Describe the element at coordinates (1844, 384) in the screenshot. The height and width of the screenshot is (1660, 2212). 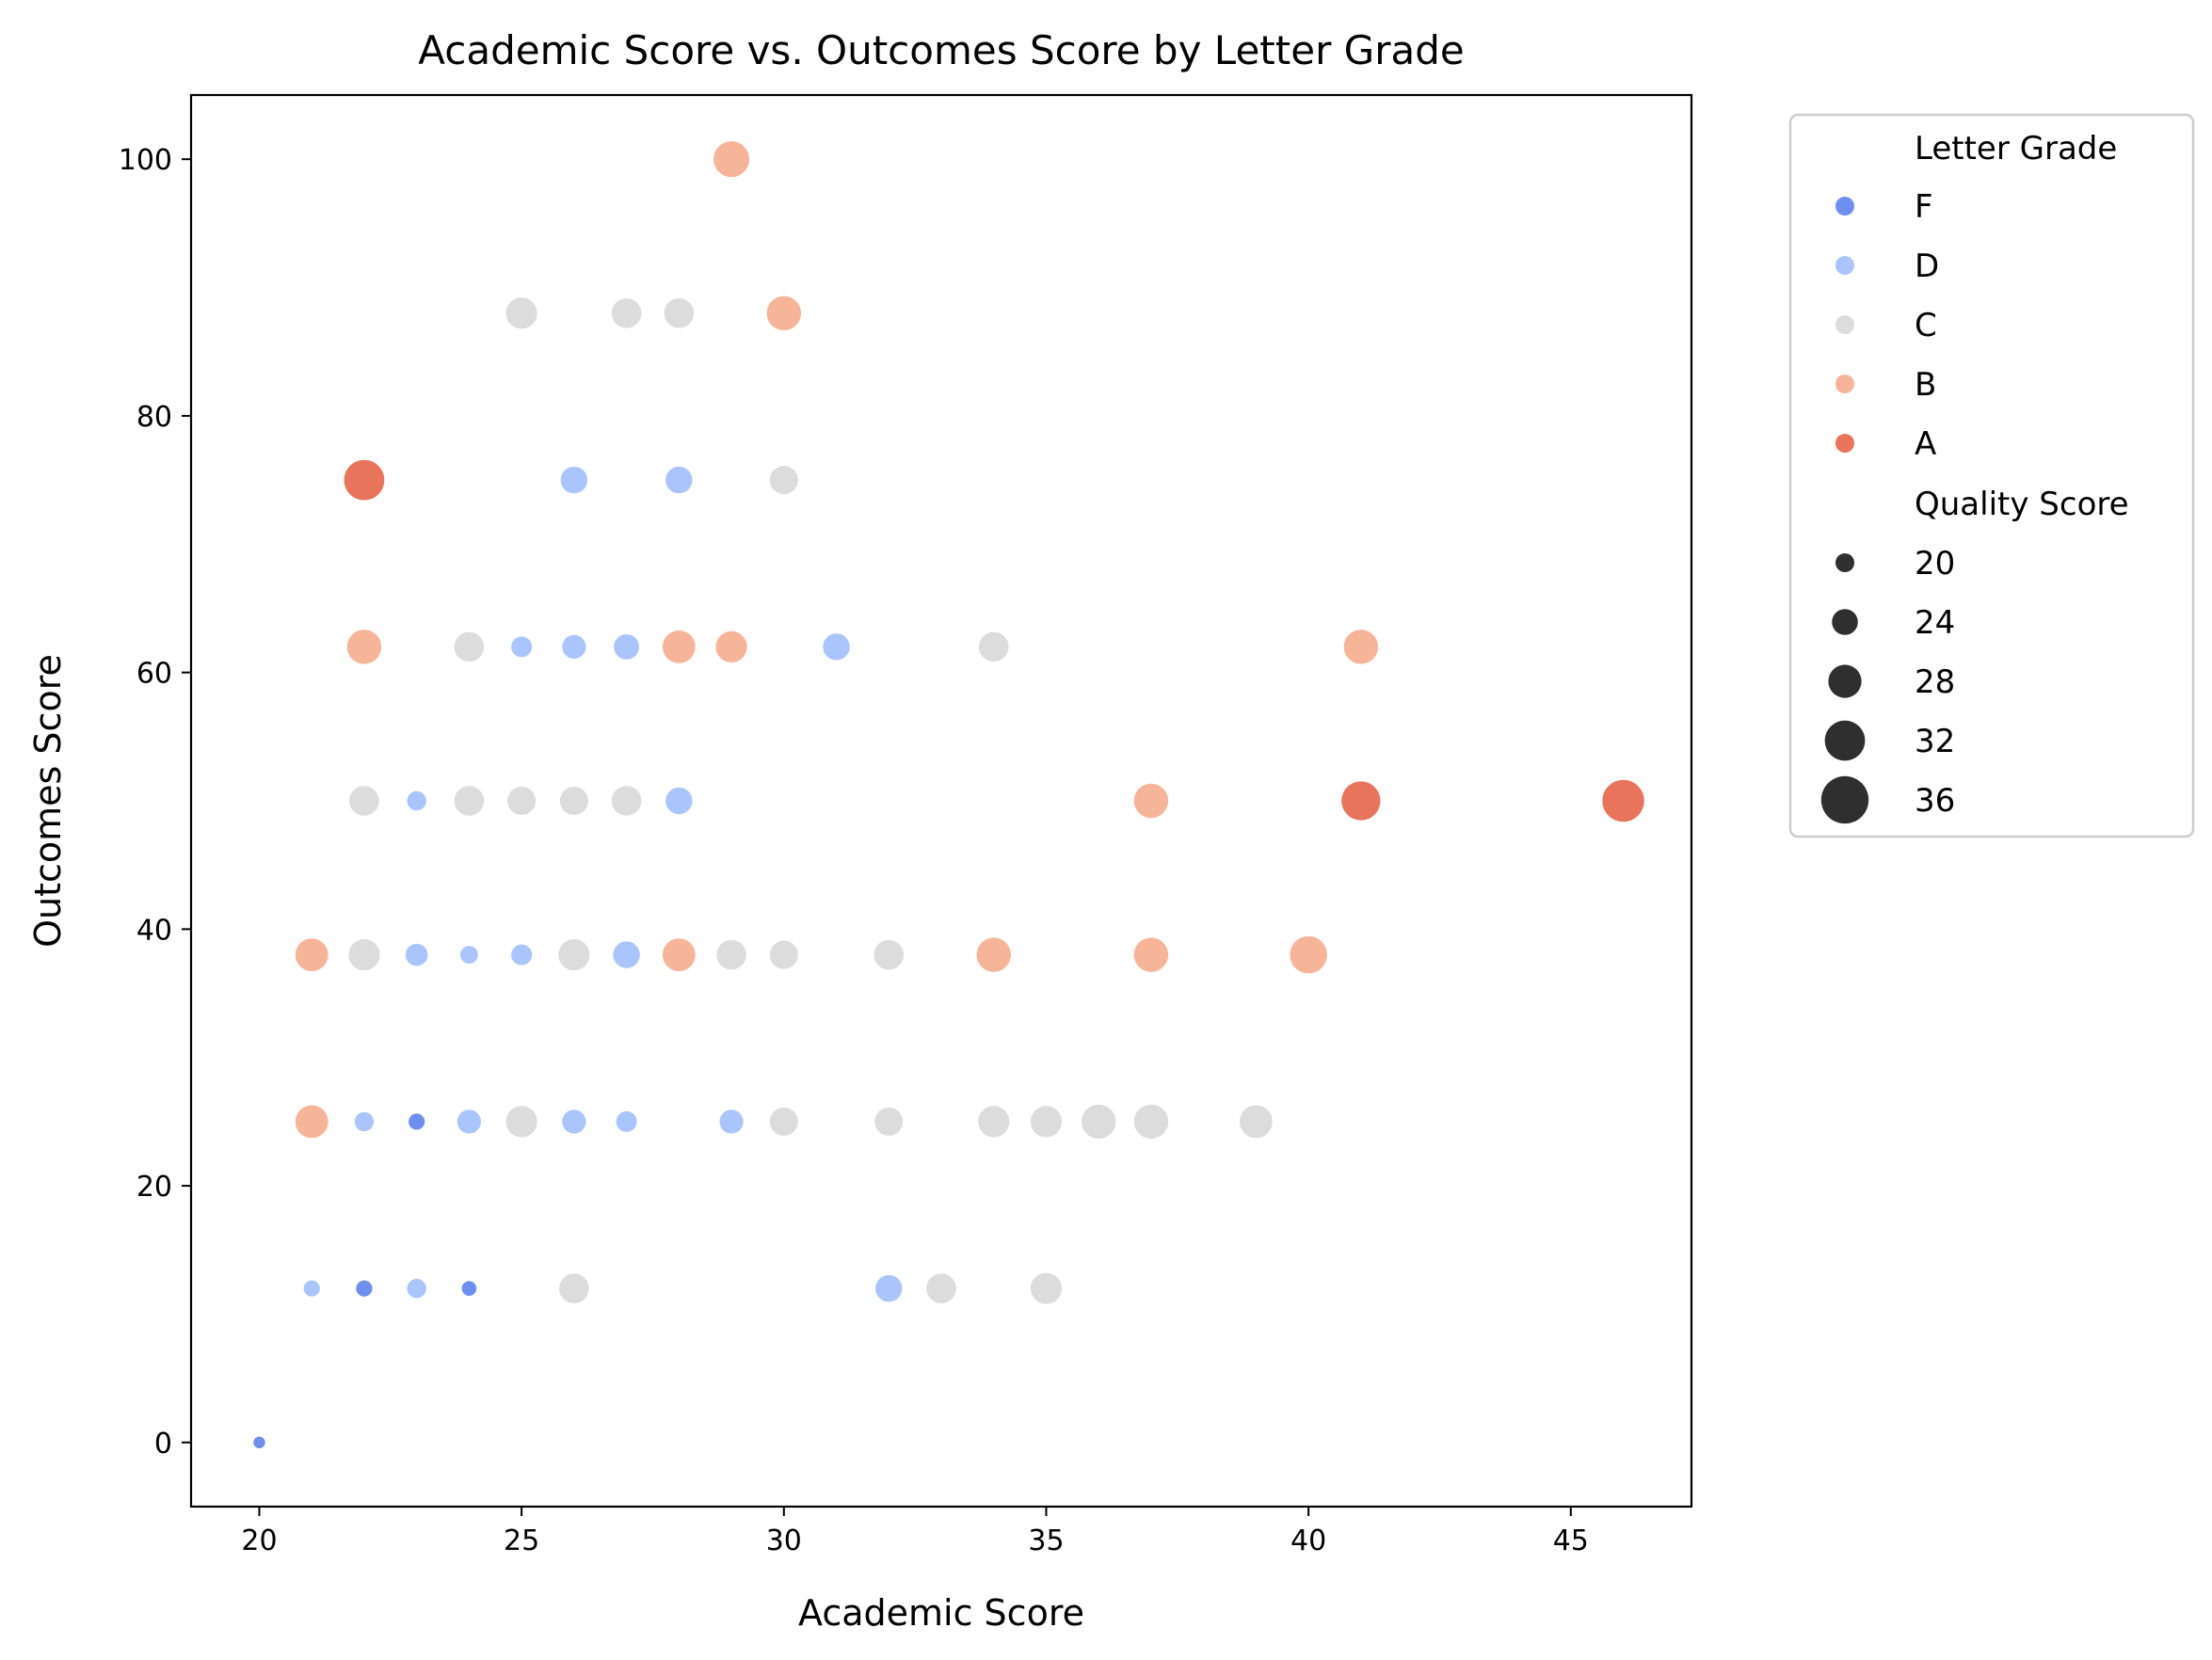
I see `legend-marker-B` at that location.